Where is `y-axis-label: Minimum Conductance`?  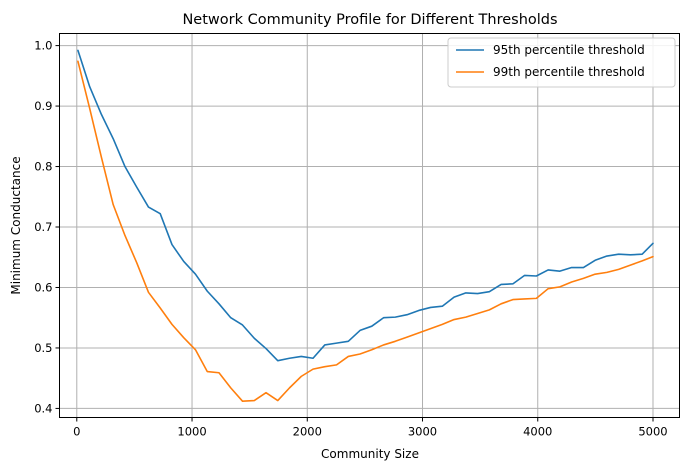 y-axis-label: Minimum Conductance is located at coordinates (16, 225).